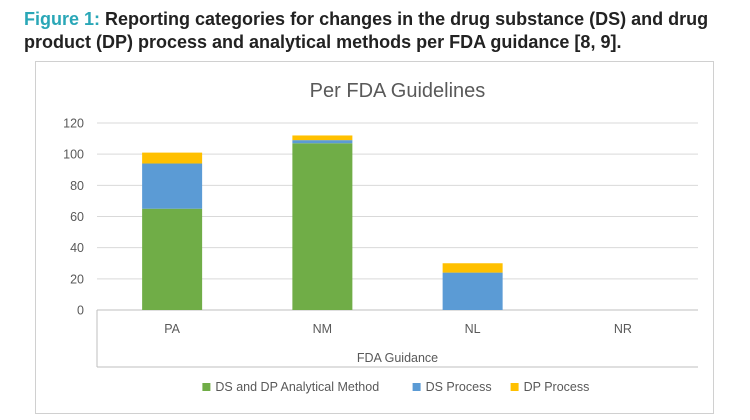  Describe the element at coordinates (77, 248) in the screenshot. I see `y-tick-label: 40` at that location.